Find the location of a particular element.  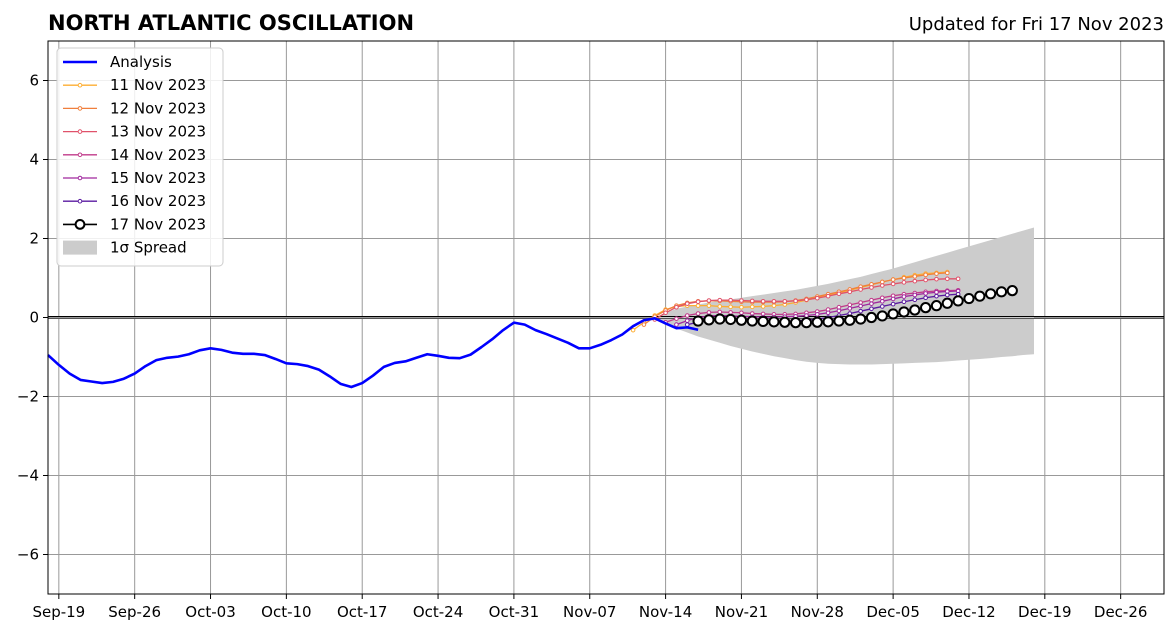

legend-entry: 14 Nov 2023 is located at coordinates (134, 155).